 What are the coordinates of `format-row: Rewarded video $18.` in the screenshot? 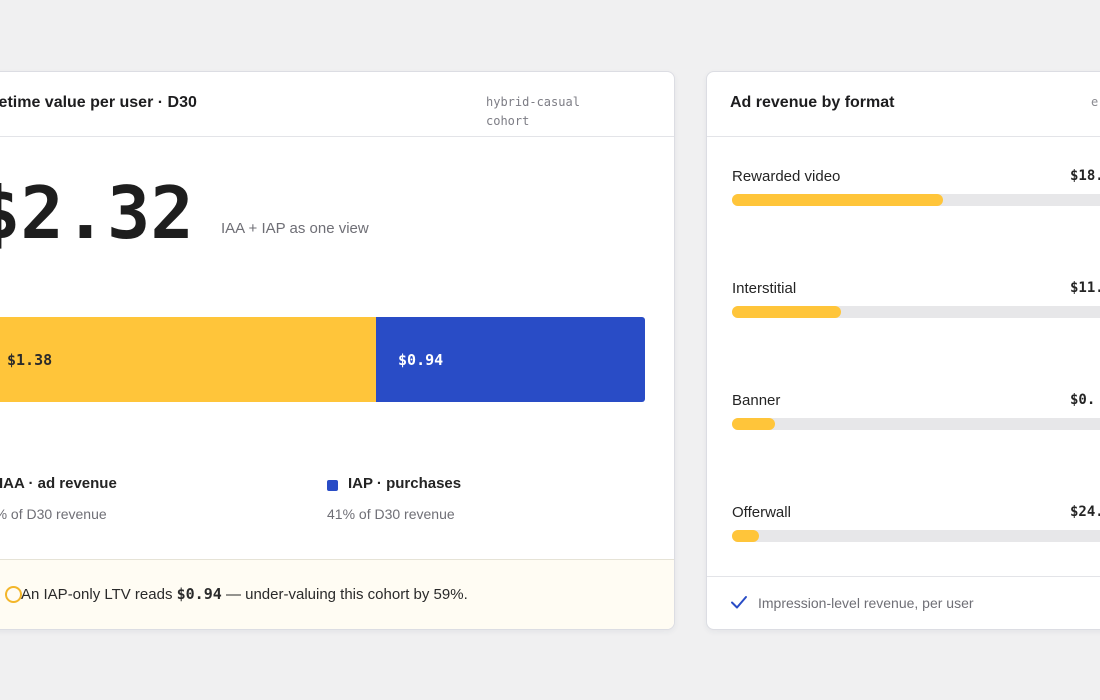 It's located at (916, 198).